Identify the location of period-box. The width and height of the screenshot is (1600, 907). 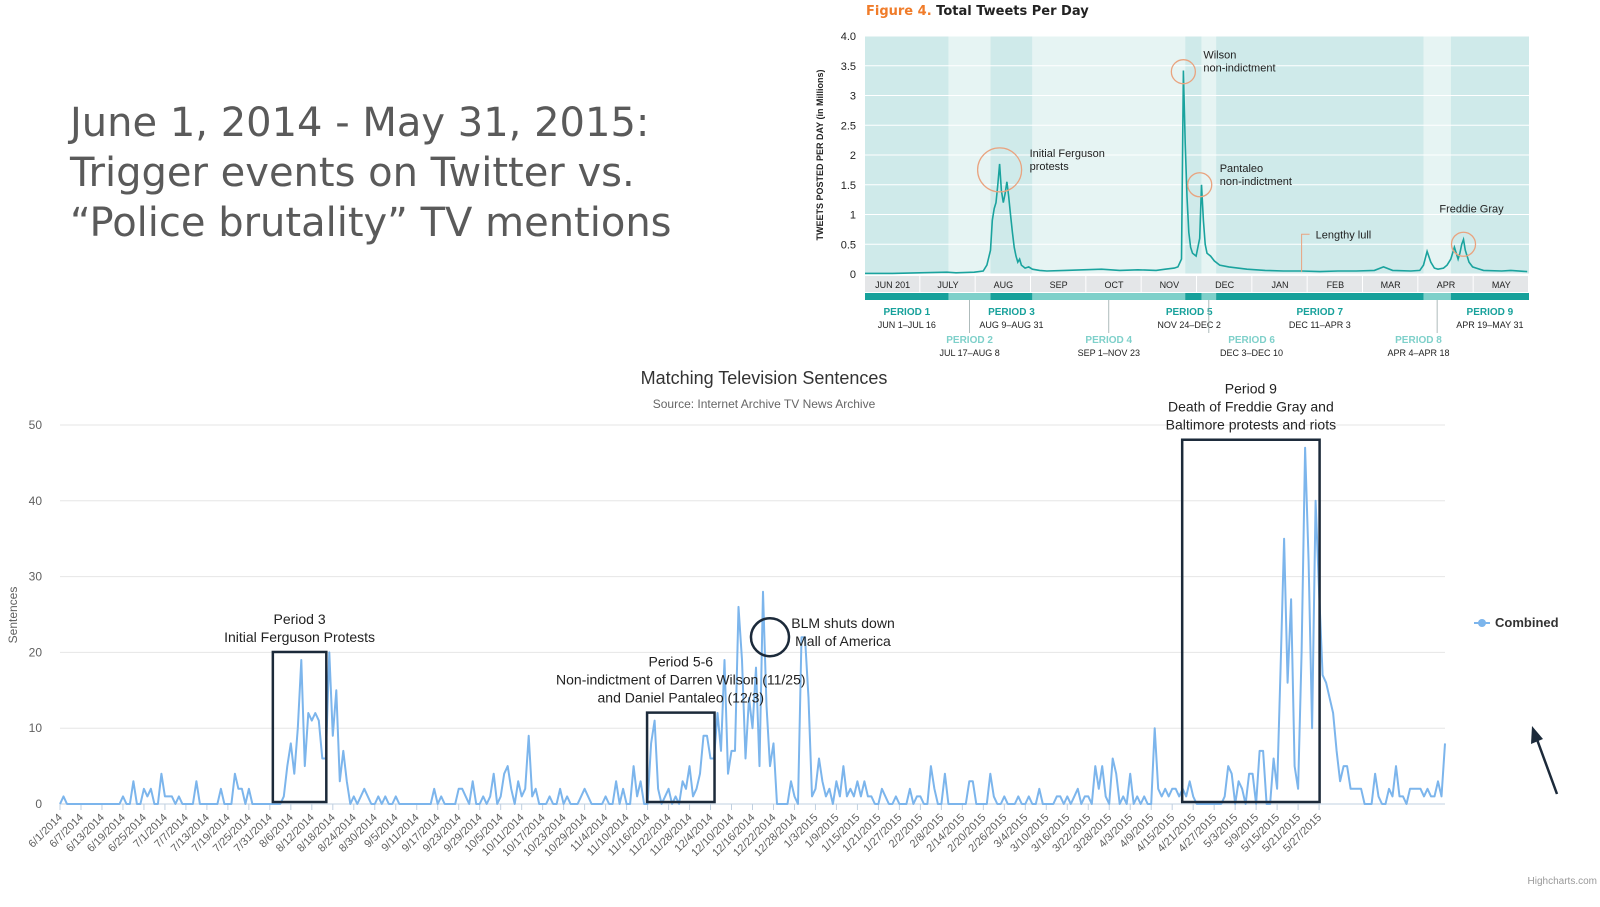
(299, 727).